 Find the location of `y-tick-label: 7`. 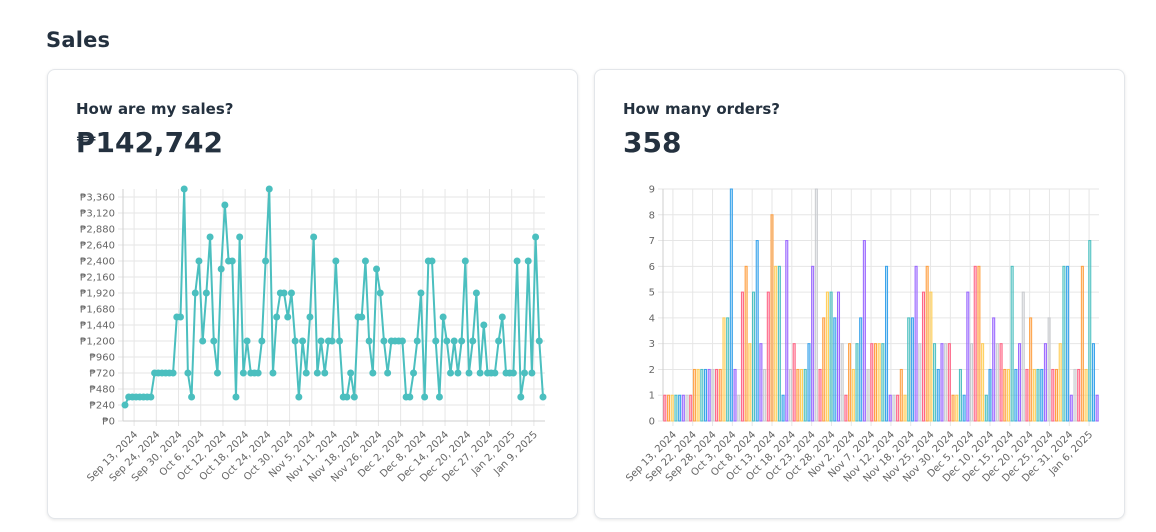

y-tick-label: 7 is located at coordinates (652, 241).